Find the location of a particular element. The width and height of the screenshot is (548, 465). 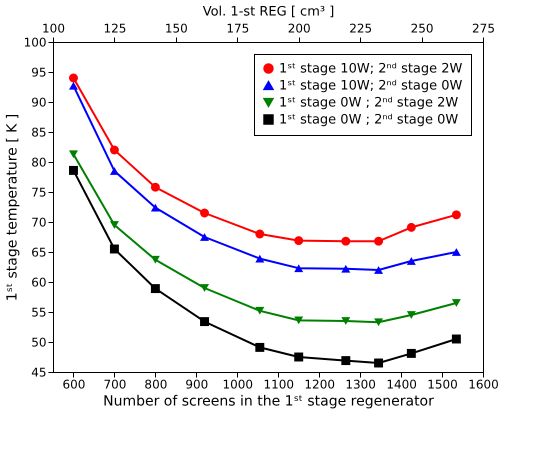

legend-label: 1ˢᵗ stage 0W ; 2ⁿᵈ stage 2W is located at coordinates (368, 103).